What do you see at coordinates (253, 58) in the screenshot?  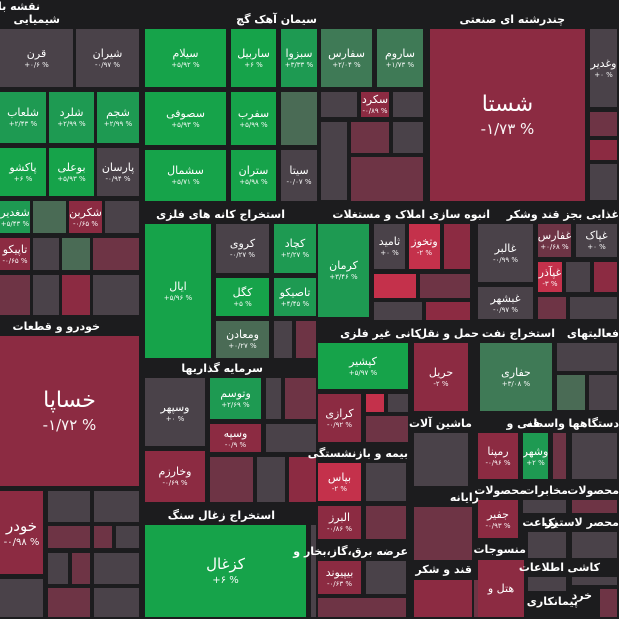 I see `stock-tile: ساربیل +۶ %` at bounding box center [253, 58].